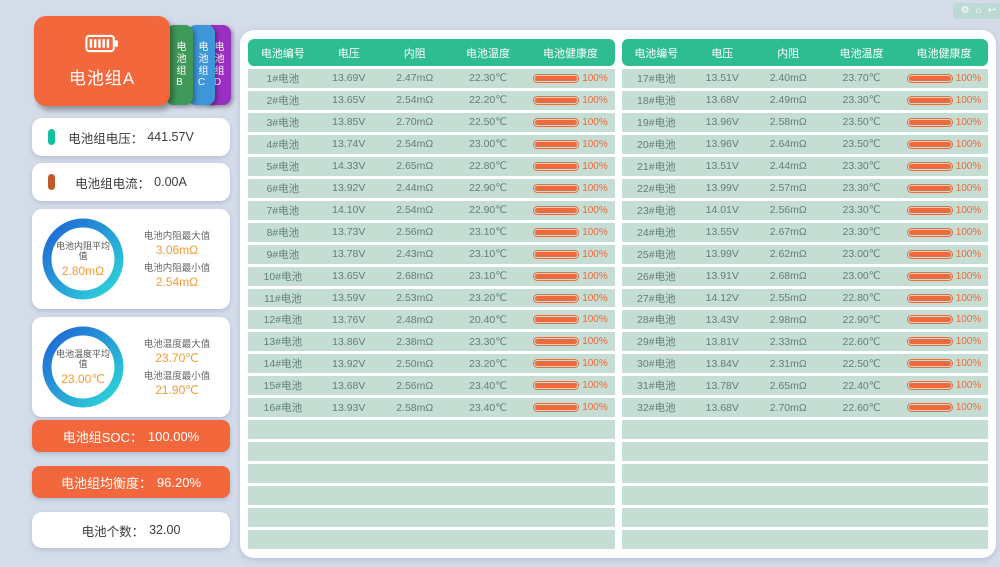 The image size is (1000, 567). I want to click on tab-pack-a-active: 电池组A, so click(102, 61).